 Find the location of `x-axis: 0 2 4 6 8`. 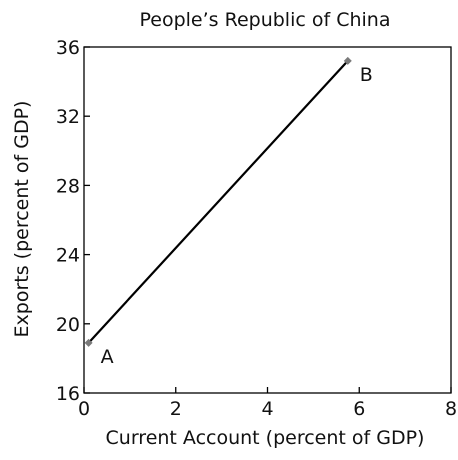

x-axis: 0 2 4 6 8 is located at coordinates (267, 403).